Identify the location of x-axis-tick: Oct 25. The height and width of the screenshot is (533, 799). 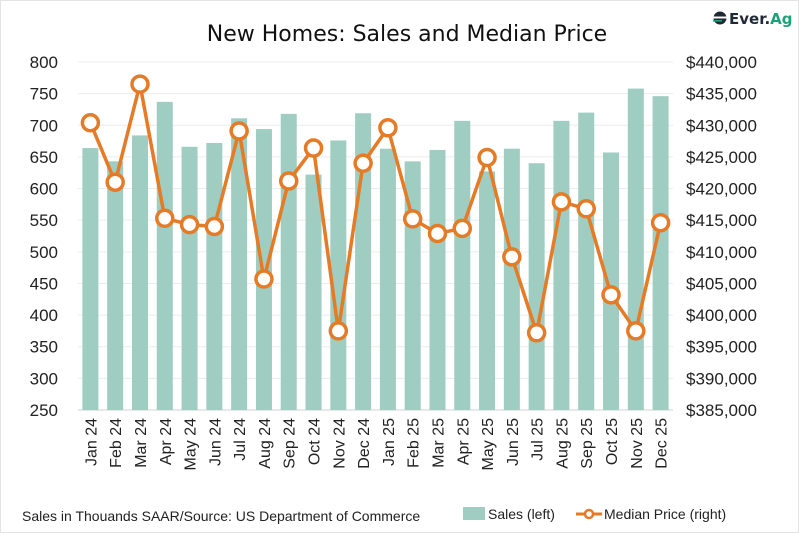
(612, 441).